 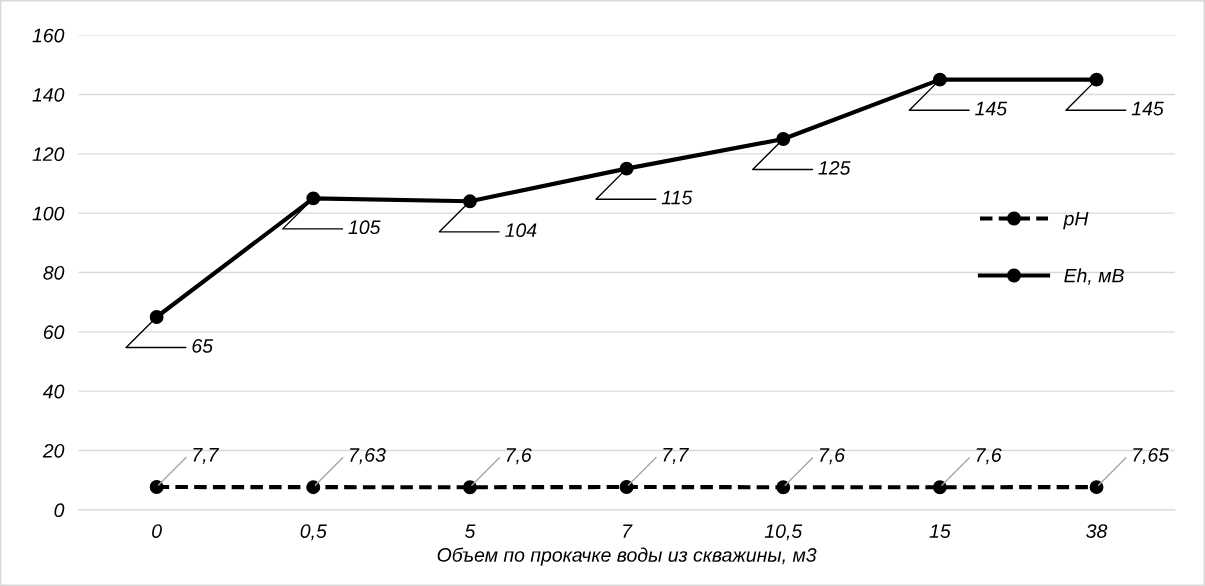 I want to click on y-tick-label: 40, so click(x=53, y=391).